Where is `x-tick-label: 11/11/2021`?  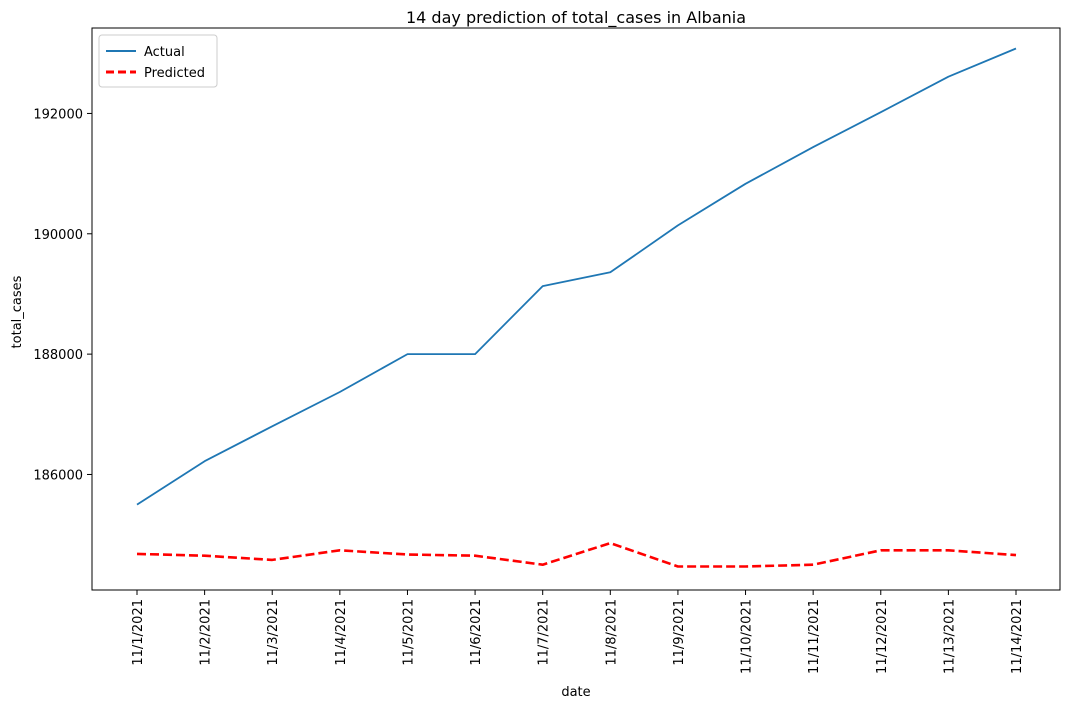 x-tick-label: 11/11/2021 is located at coordinates (814, 636).